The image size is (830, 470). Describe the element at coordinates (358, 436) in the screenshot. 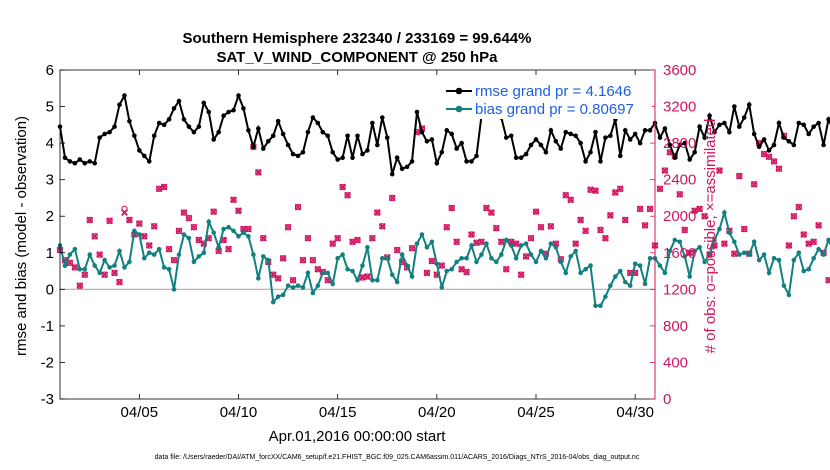

I see `x-axis-label: Apr.01,2016 00:00:00 start` at that location.